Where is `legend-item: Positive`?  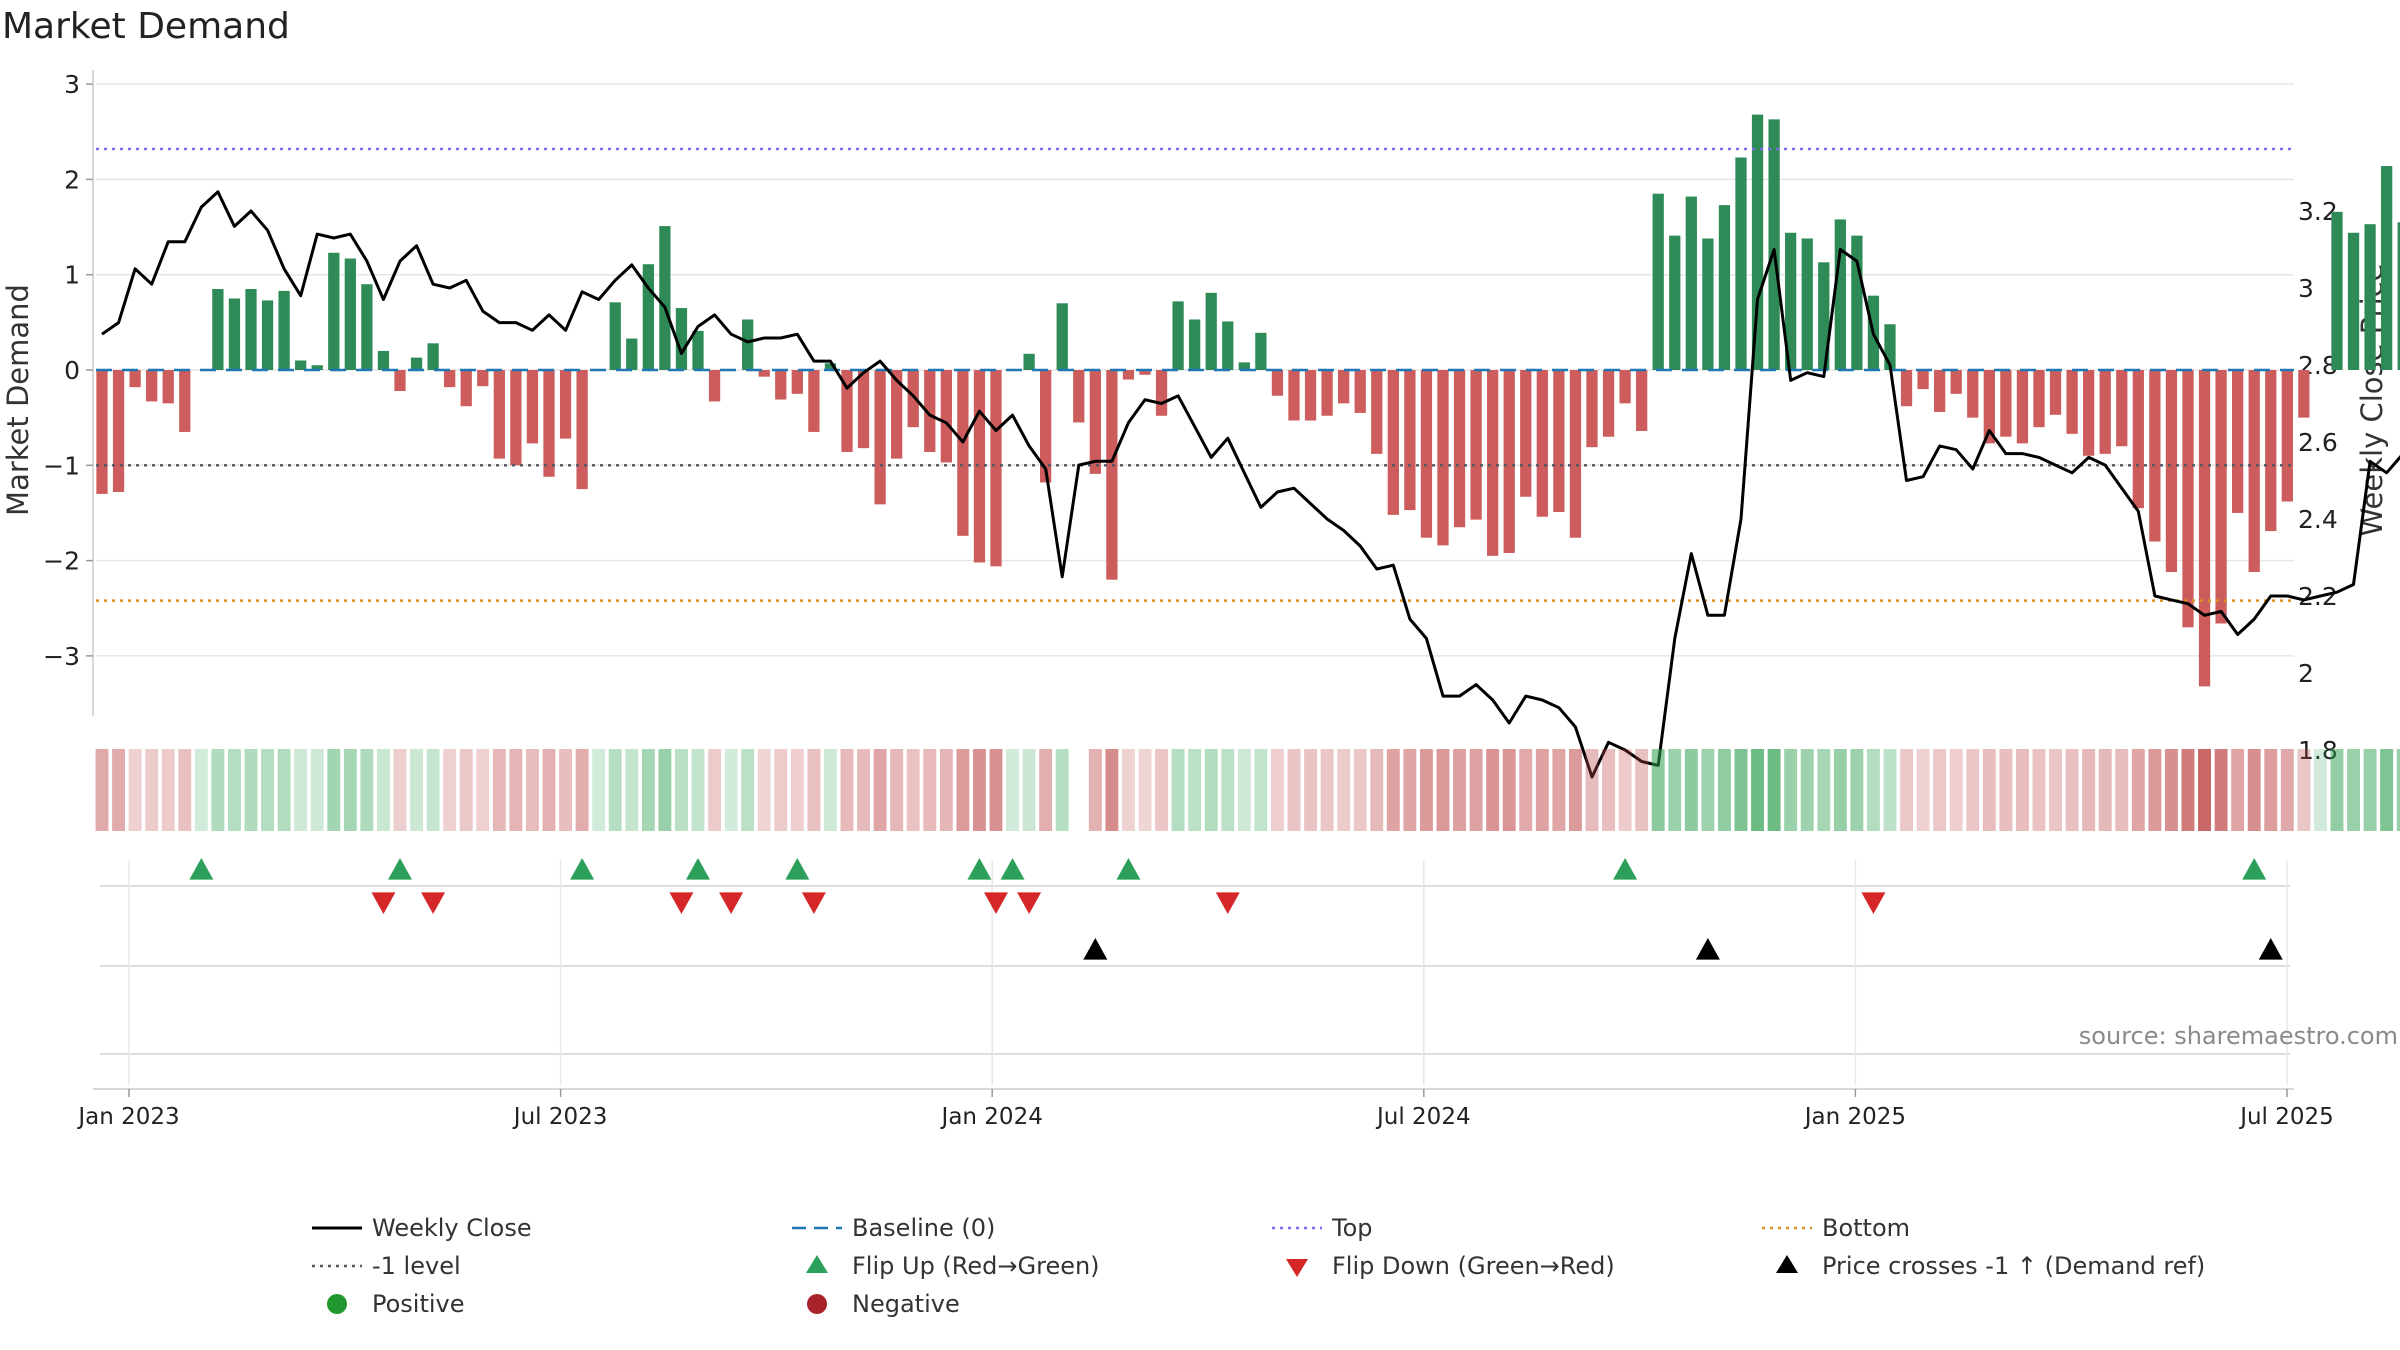 legend-item: Positive is located at coordinates (382, 1304).